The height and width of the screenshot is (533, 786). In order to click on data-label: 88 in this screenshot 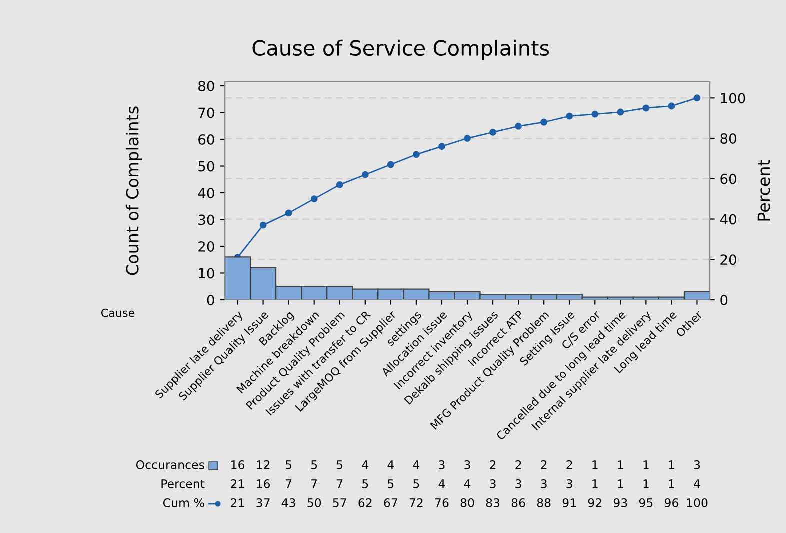, I will do `click(544, 503)`.